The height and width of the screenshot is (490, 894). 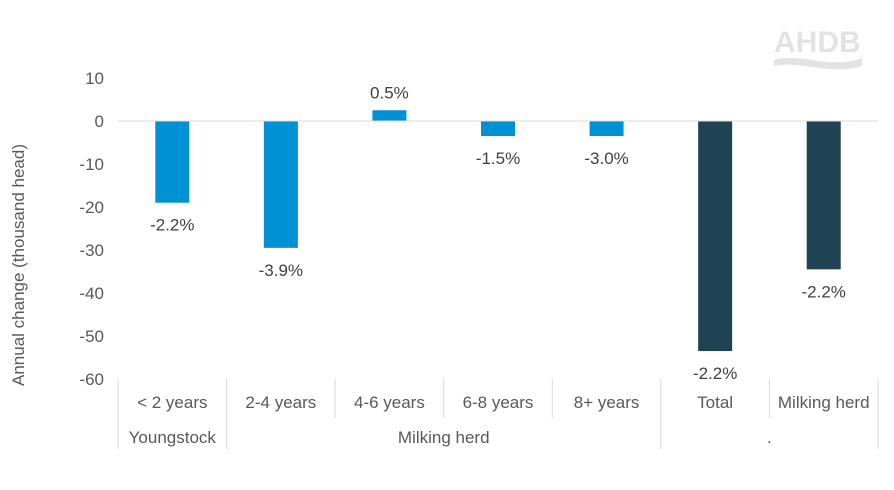 What do you see at coordinates (389, 92) in the screenshot?
I see `data-label: 0.5%` at bounding box center [389, 92].